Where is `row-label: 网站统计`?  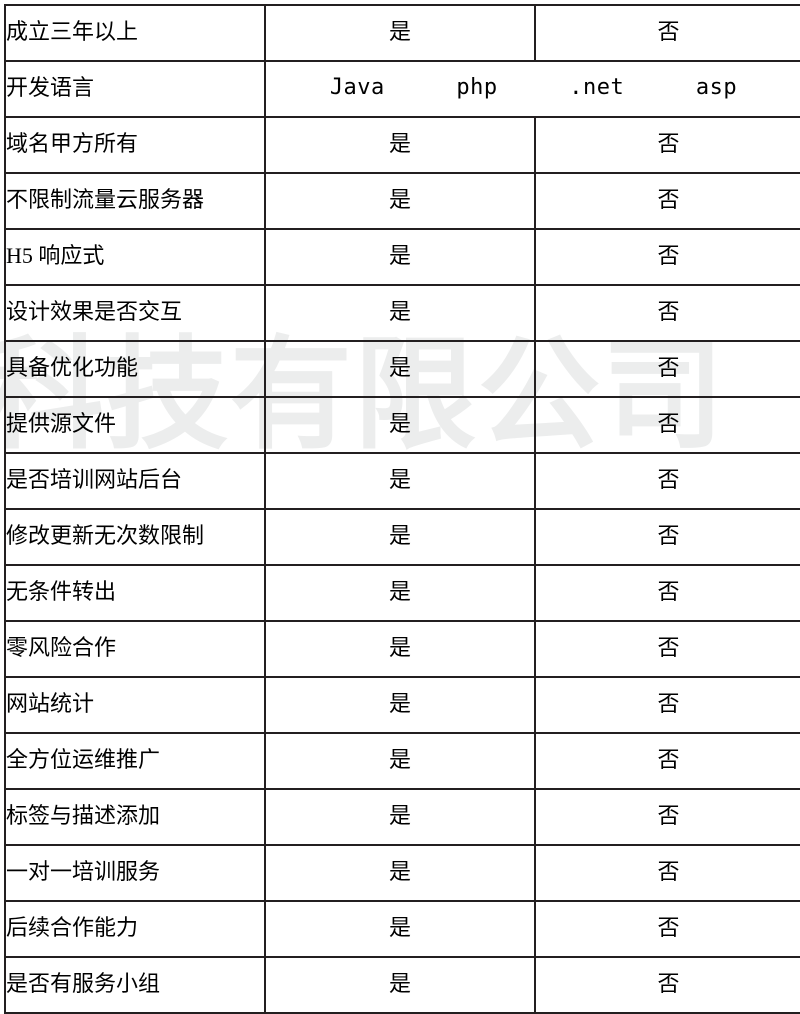 row-label: 网站统计 is located at coordinates (135, 705).